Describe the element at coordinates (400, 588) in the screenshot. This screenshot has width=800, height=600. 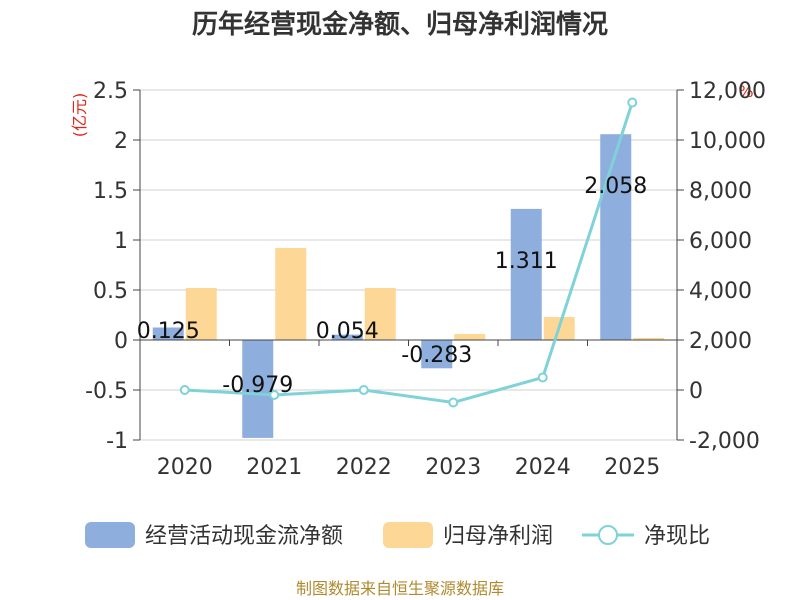
I see `source-note: 制图数据来自恒生聚源数据库` at that location.